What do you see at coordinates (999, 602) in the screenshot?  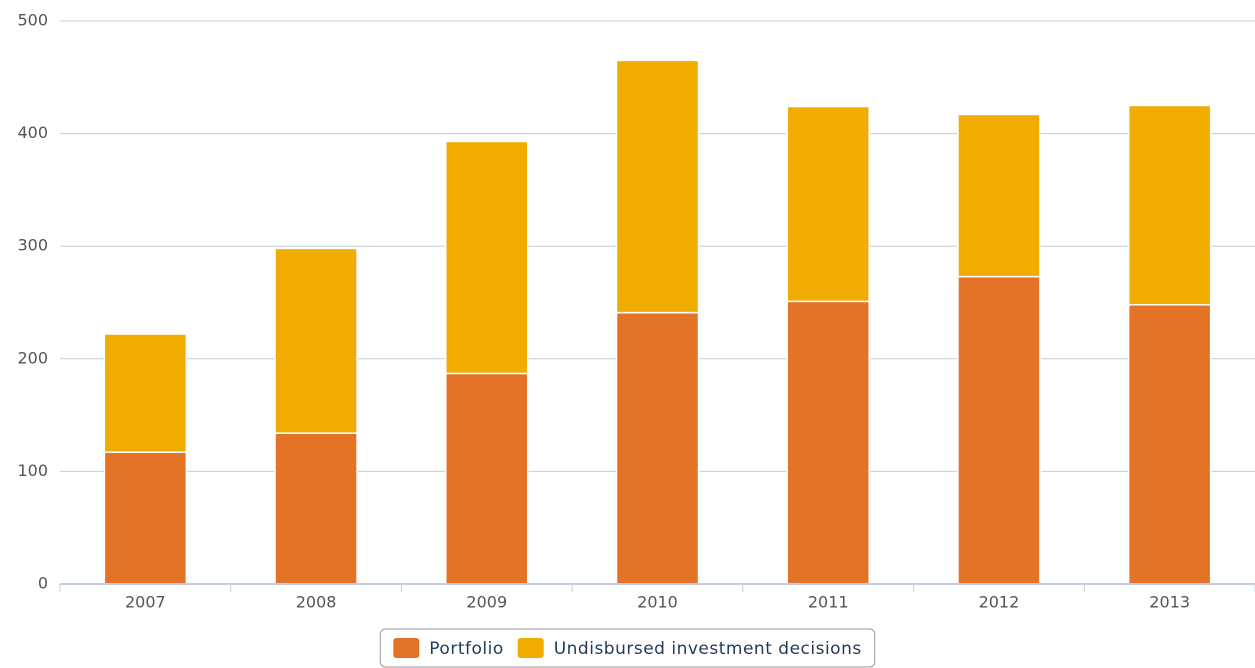 I see `x-tick-label: 2012` at bounding box center [999, 602].